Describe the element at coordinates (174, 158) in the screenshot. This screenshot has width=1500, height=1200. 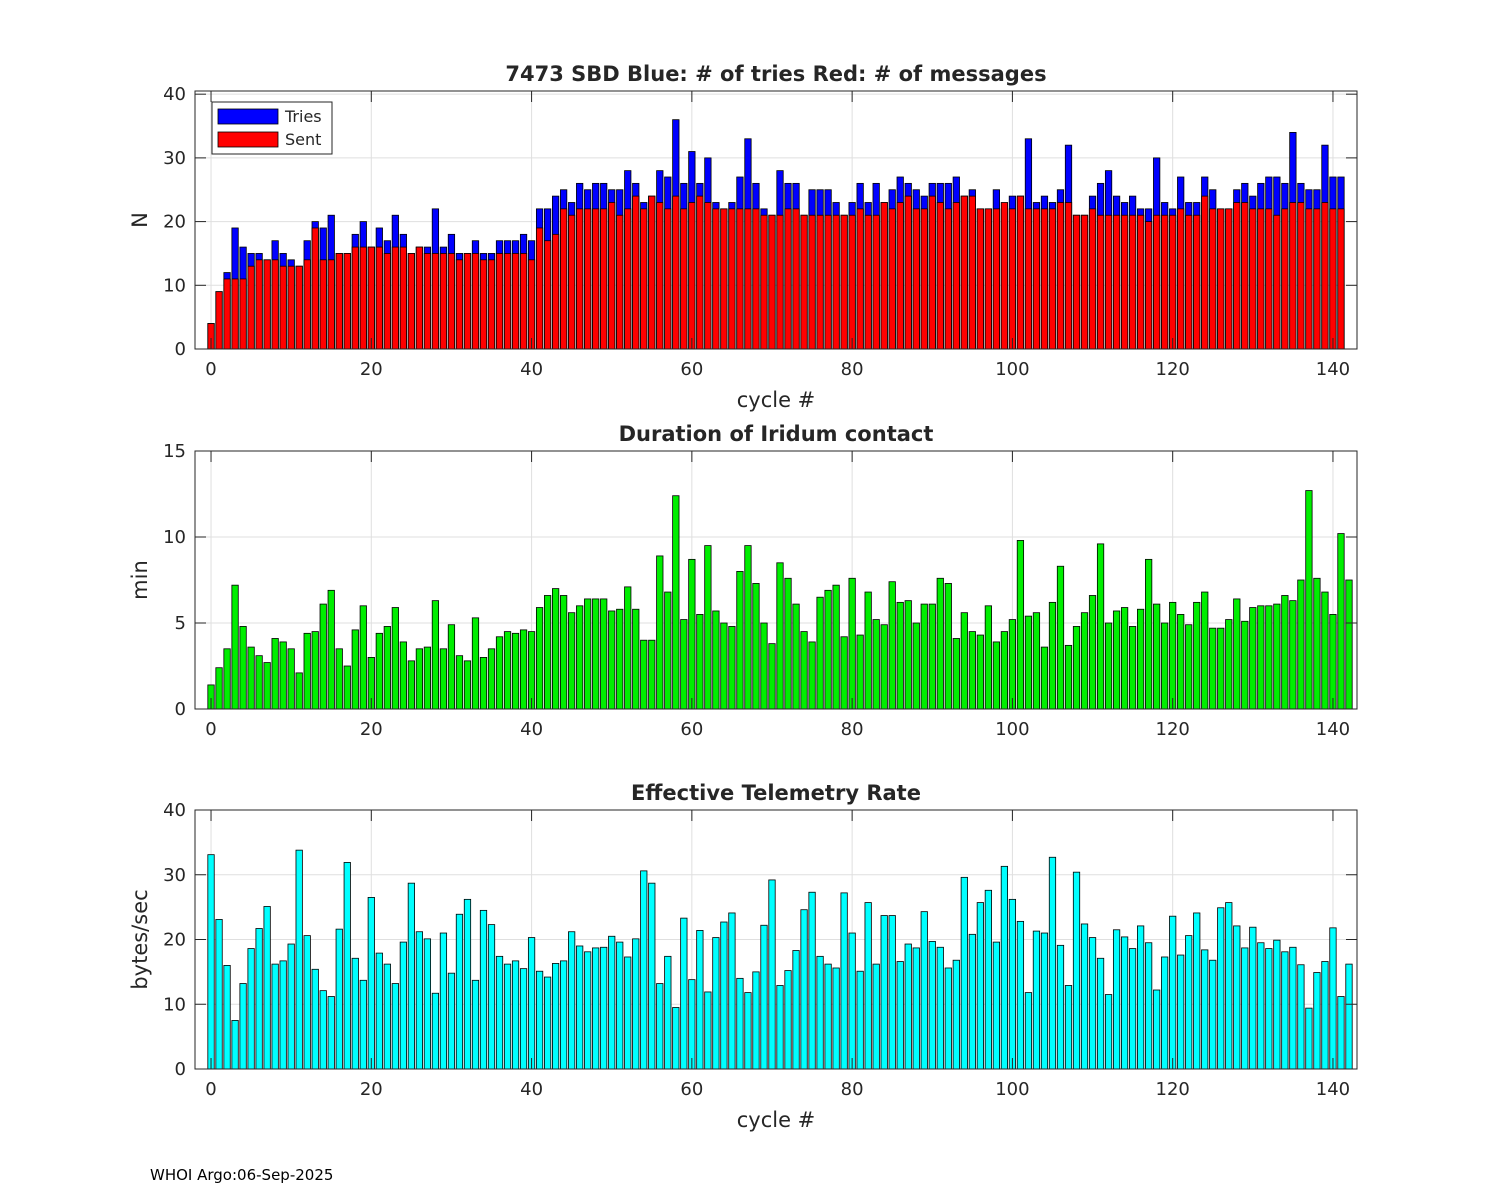
I see `y-tick-label: 30` at that location.